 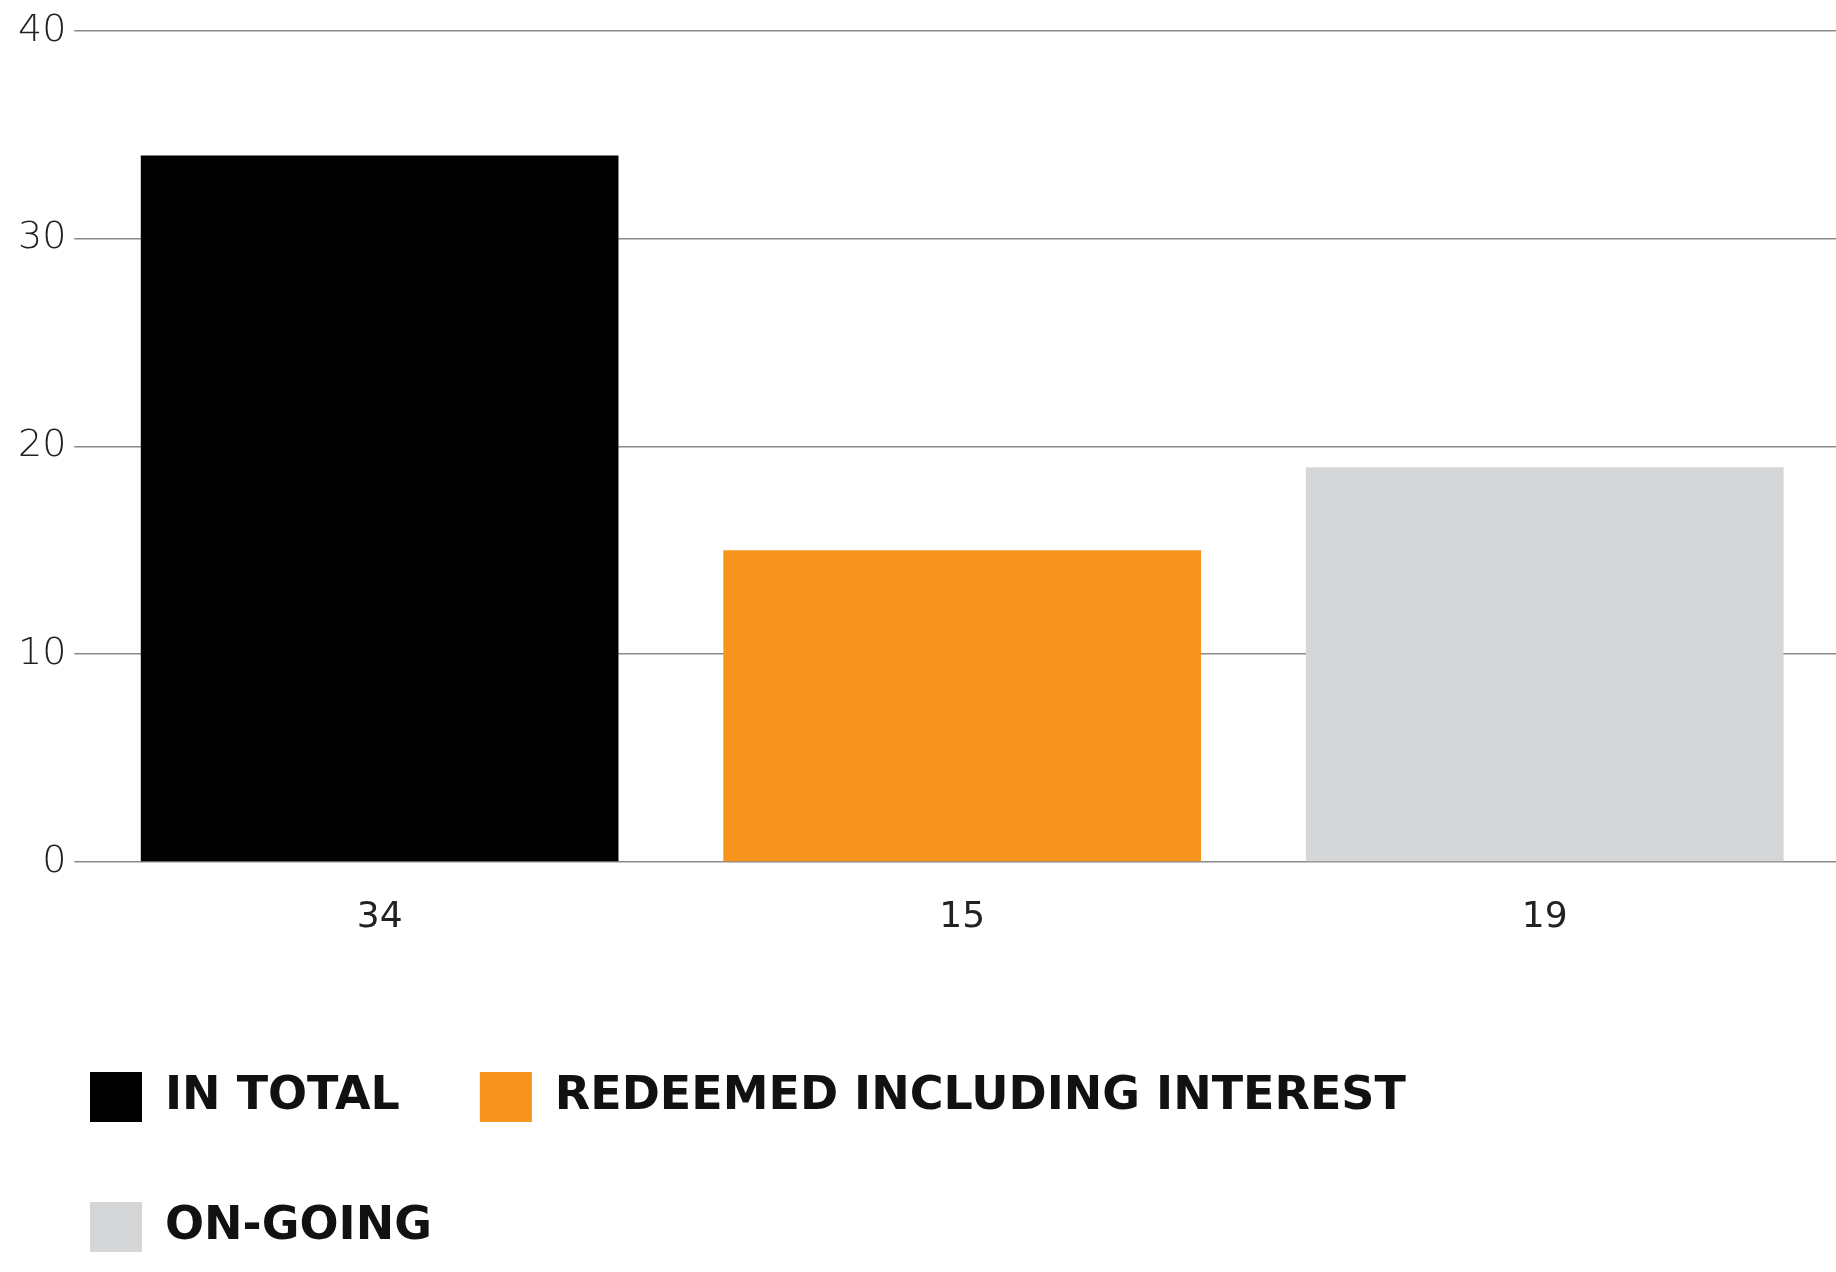 What do you see at coordinates (980, 1092) in the screenshot?
I see `legend-label: REDEEMED INCLUDING INTEREST` at bounding box center [980, 1092].